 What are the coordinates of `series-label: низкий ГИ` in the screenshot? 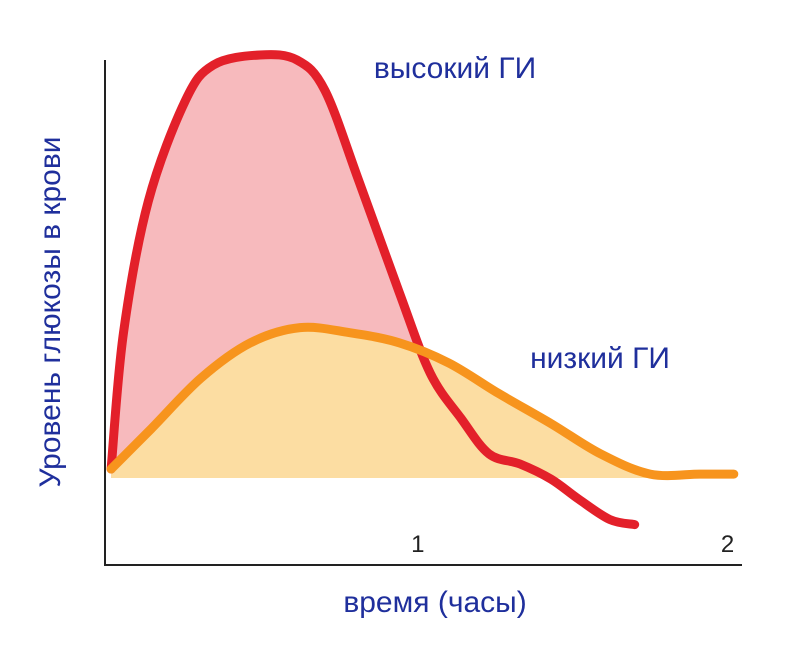 It's located at (600, 358).